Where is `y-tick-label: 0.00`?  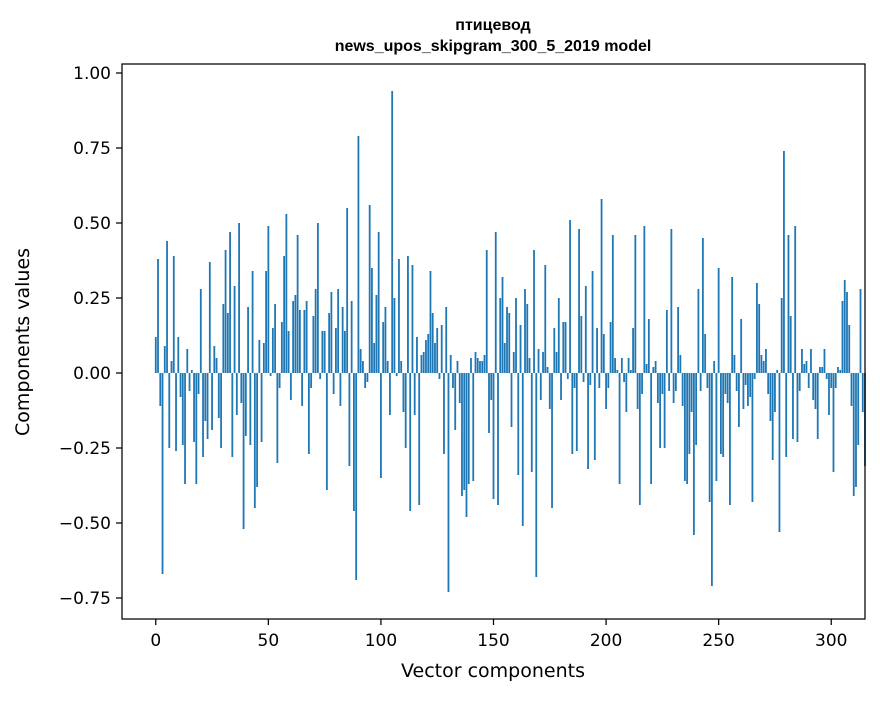 y-tick-label: 0.00 is located at coordinates (92, 374).